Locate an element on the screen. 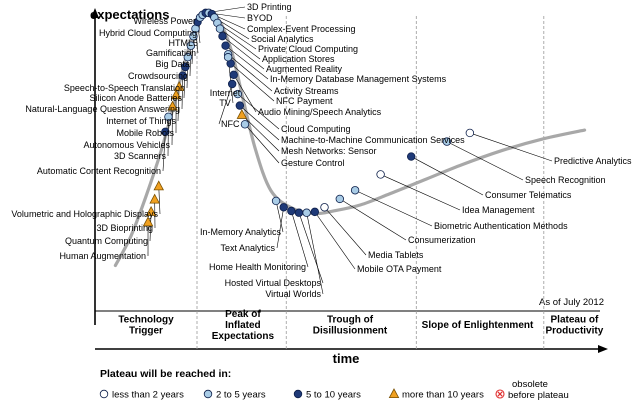 The height and width of the screenshot is (405, 640). as-of-label: As of July 2012 is located at coordinates (571, 302).